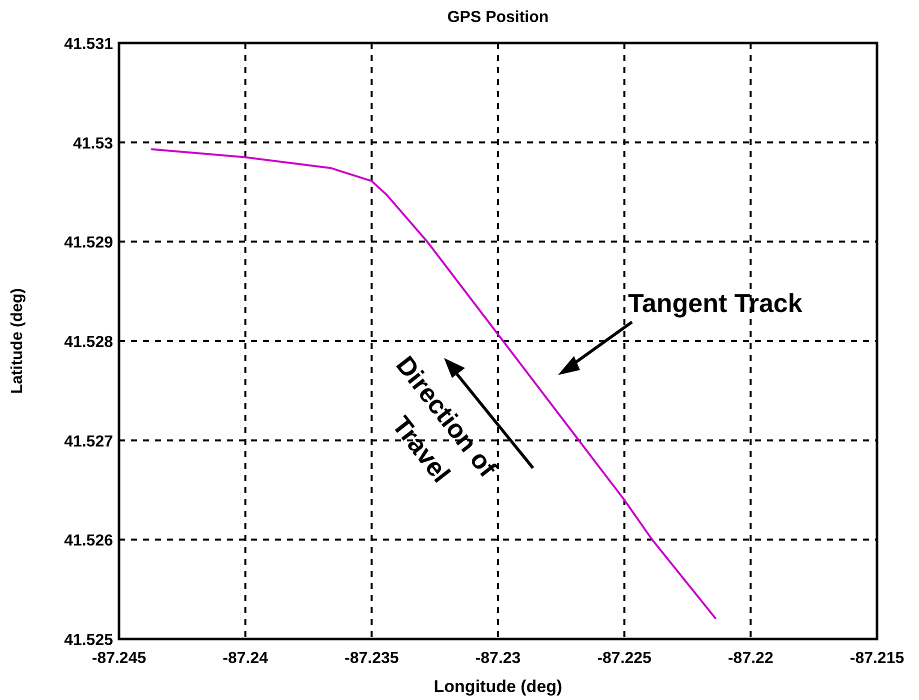 The height and width of the screenshot is (700, 919). What do you see at coordinates (17, 341) in the screenshot?
I see `y-axis-title: Latitude (deg)` at bounding box center [17, 341].